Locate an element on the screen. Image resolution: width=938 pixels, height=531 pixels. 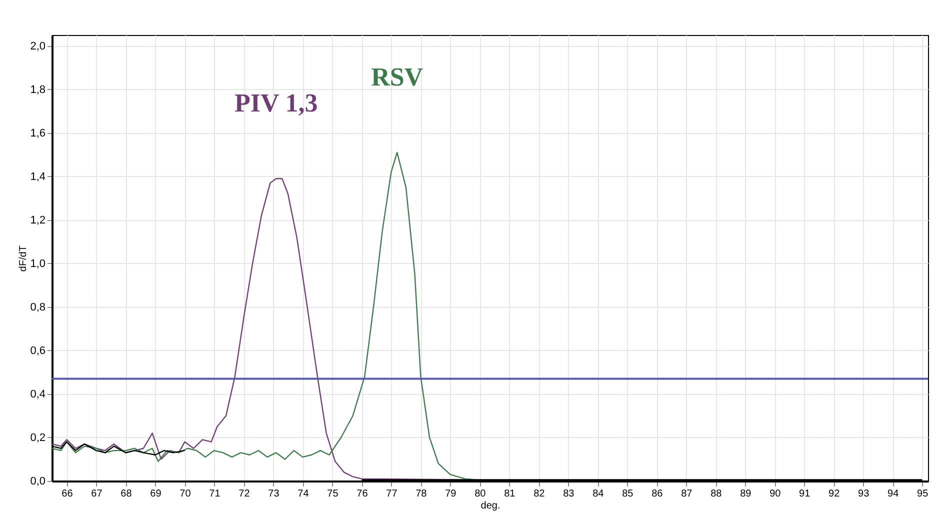
y-axis-title: dF/dT is located at coordinates (24, 258).